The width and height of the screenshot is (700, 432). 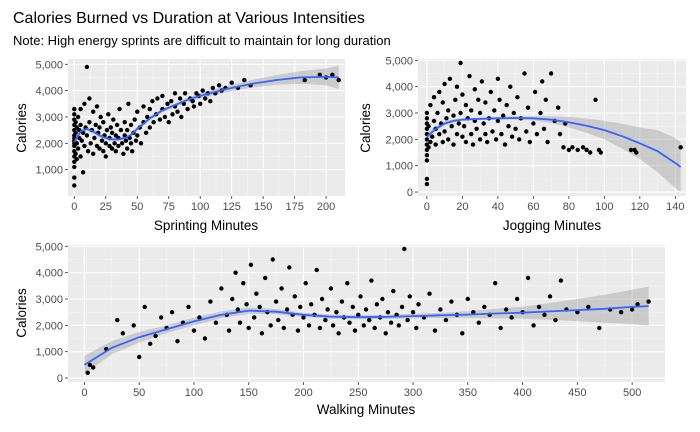 What do you see at coordinates (675, 207) in the screenshot?
I see `x-tick-label: 140` at bounding box center [675, 207].